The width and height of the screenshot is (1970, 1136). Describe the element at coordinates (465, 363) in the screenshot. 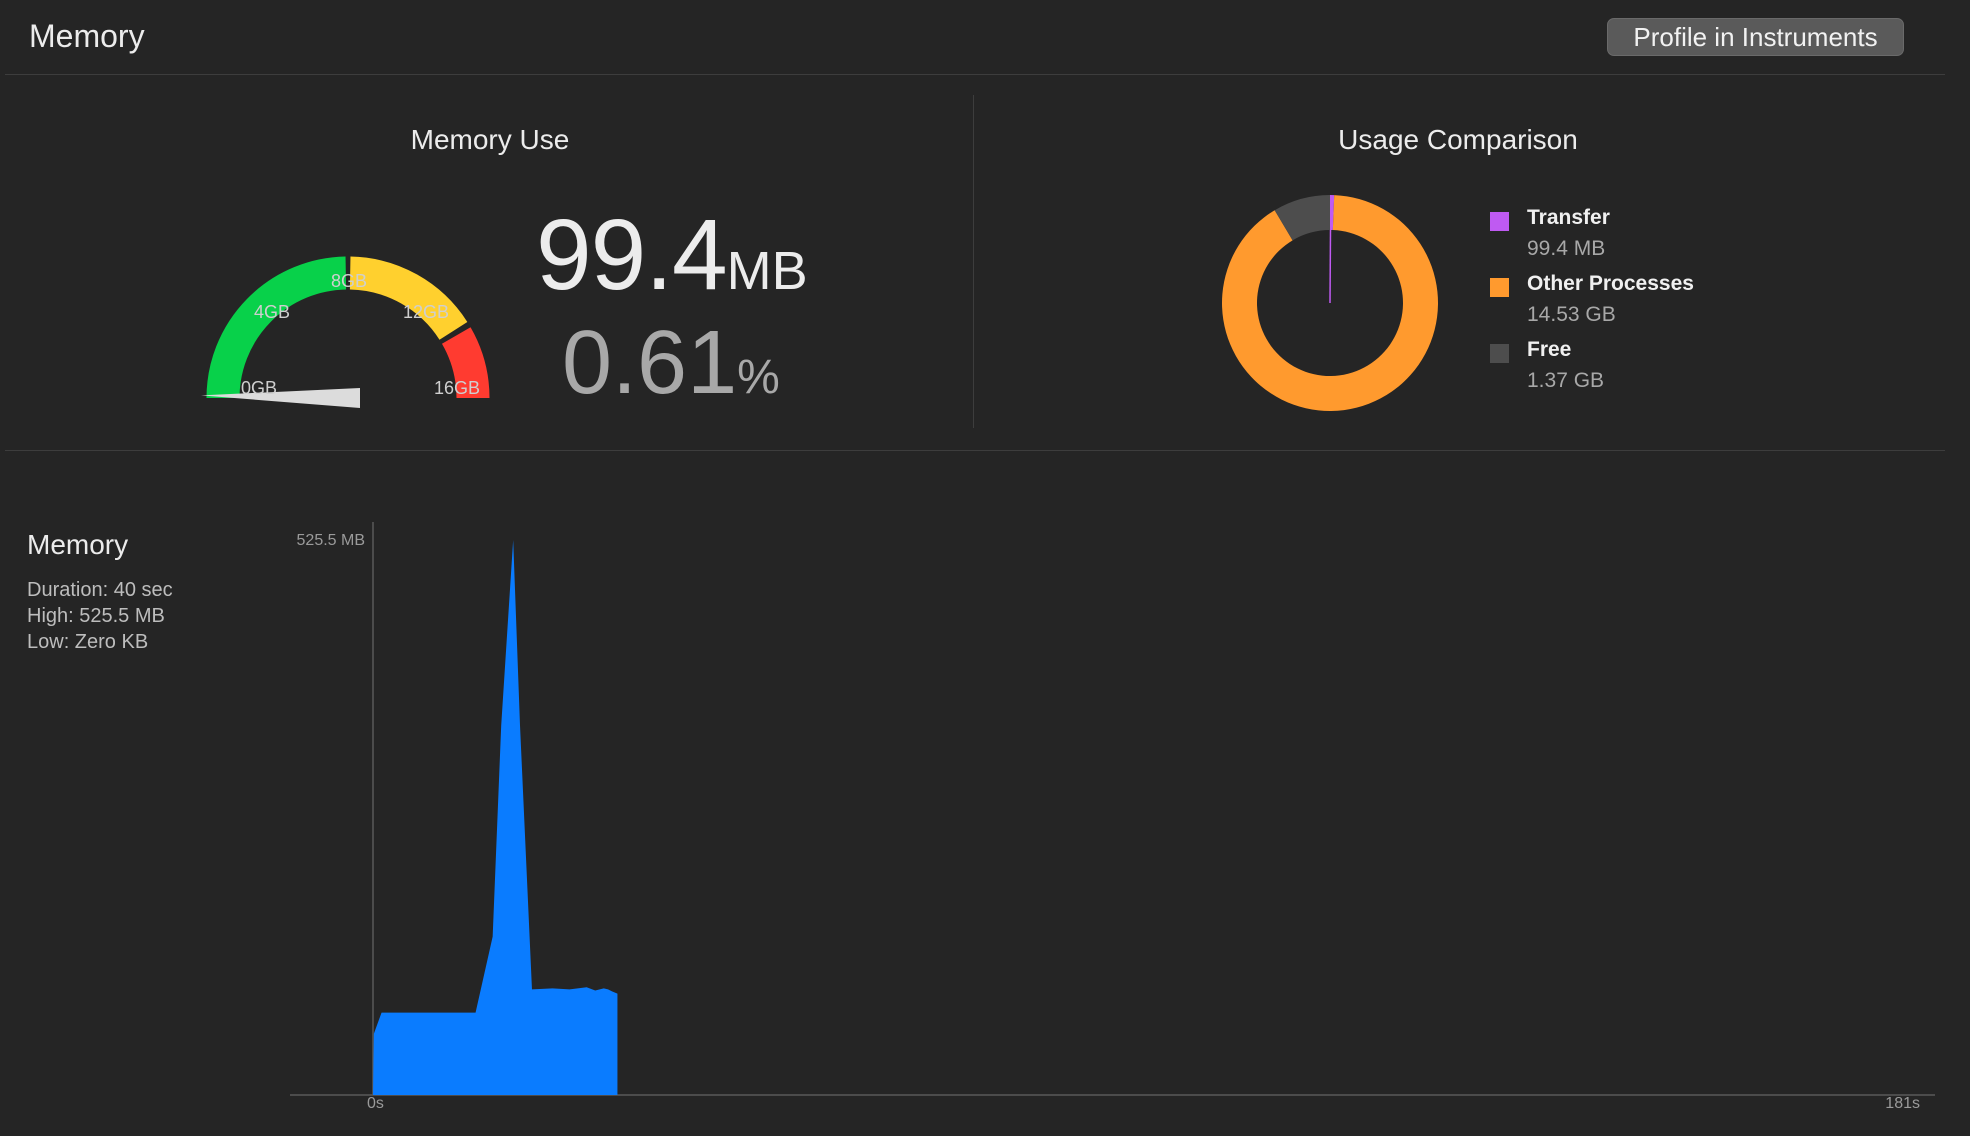

I see `gauge-arc-red` at that location.